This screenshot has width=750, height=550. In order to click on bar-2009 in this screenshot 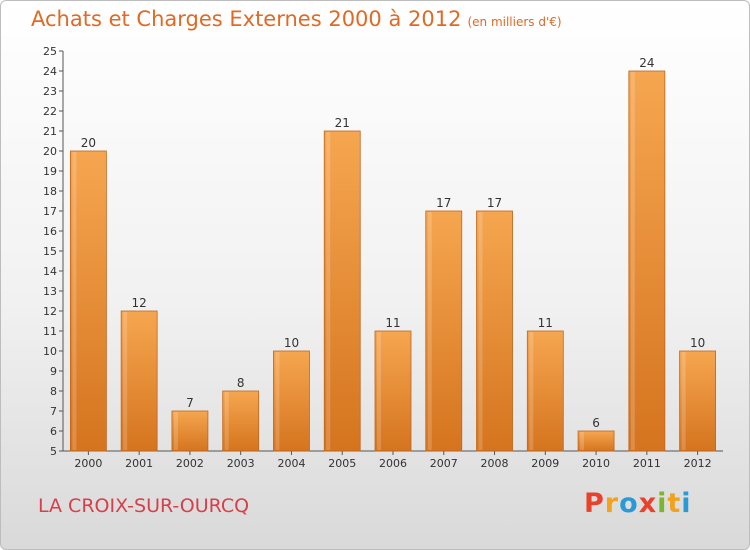, I will do `click(545, 391)`.